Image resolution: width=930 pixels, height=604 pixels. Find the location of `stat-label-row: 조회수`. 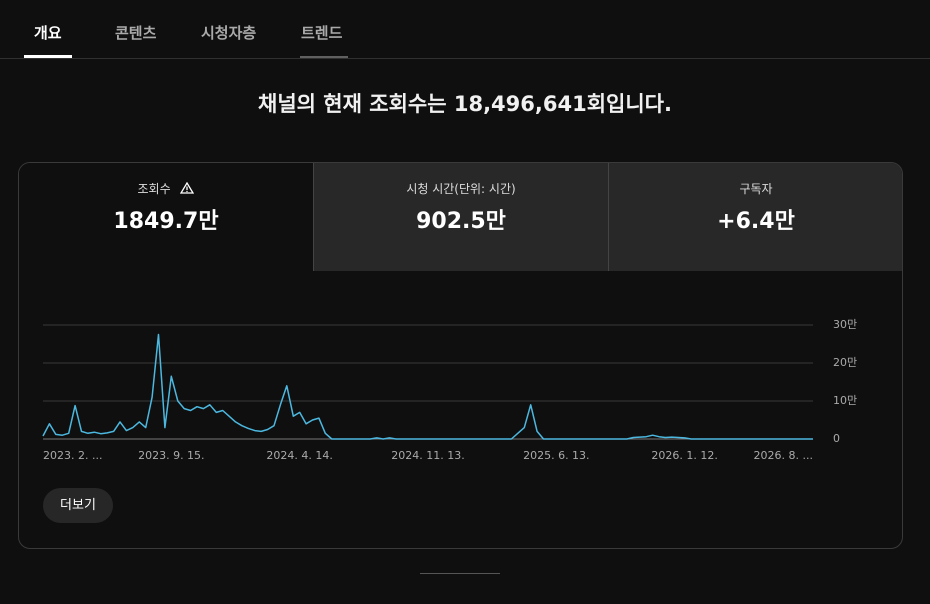

stat-label-row: 조회수 is located at coordinates (166, 188).